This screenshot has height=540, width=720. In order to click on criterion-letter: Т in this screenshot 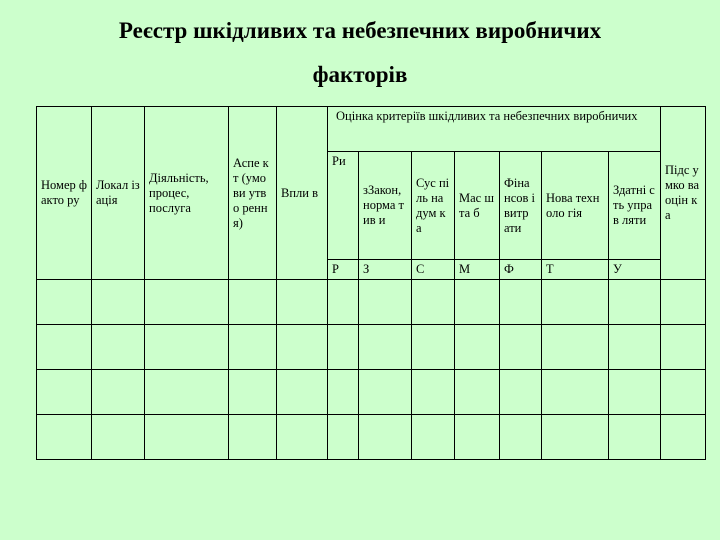, I will do `click(575, 269)`.